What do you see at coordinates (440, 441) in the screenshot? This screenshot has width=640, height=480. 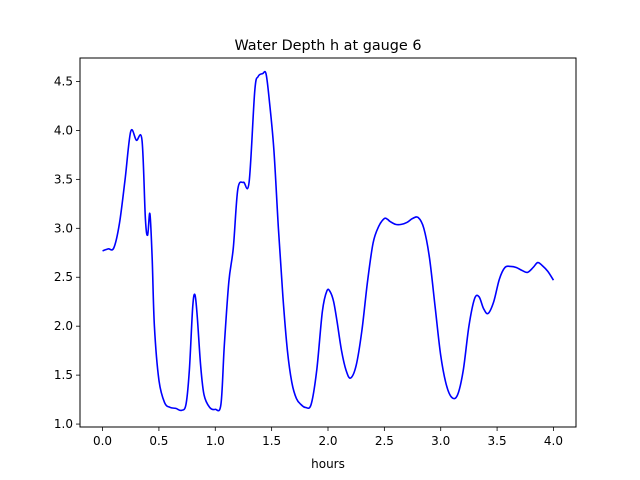 I see `x-tick-label: 3.0` at bounding box center [440, 441].